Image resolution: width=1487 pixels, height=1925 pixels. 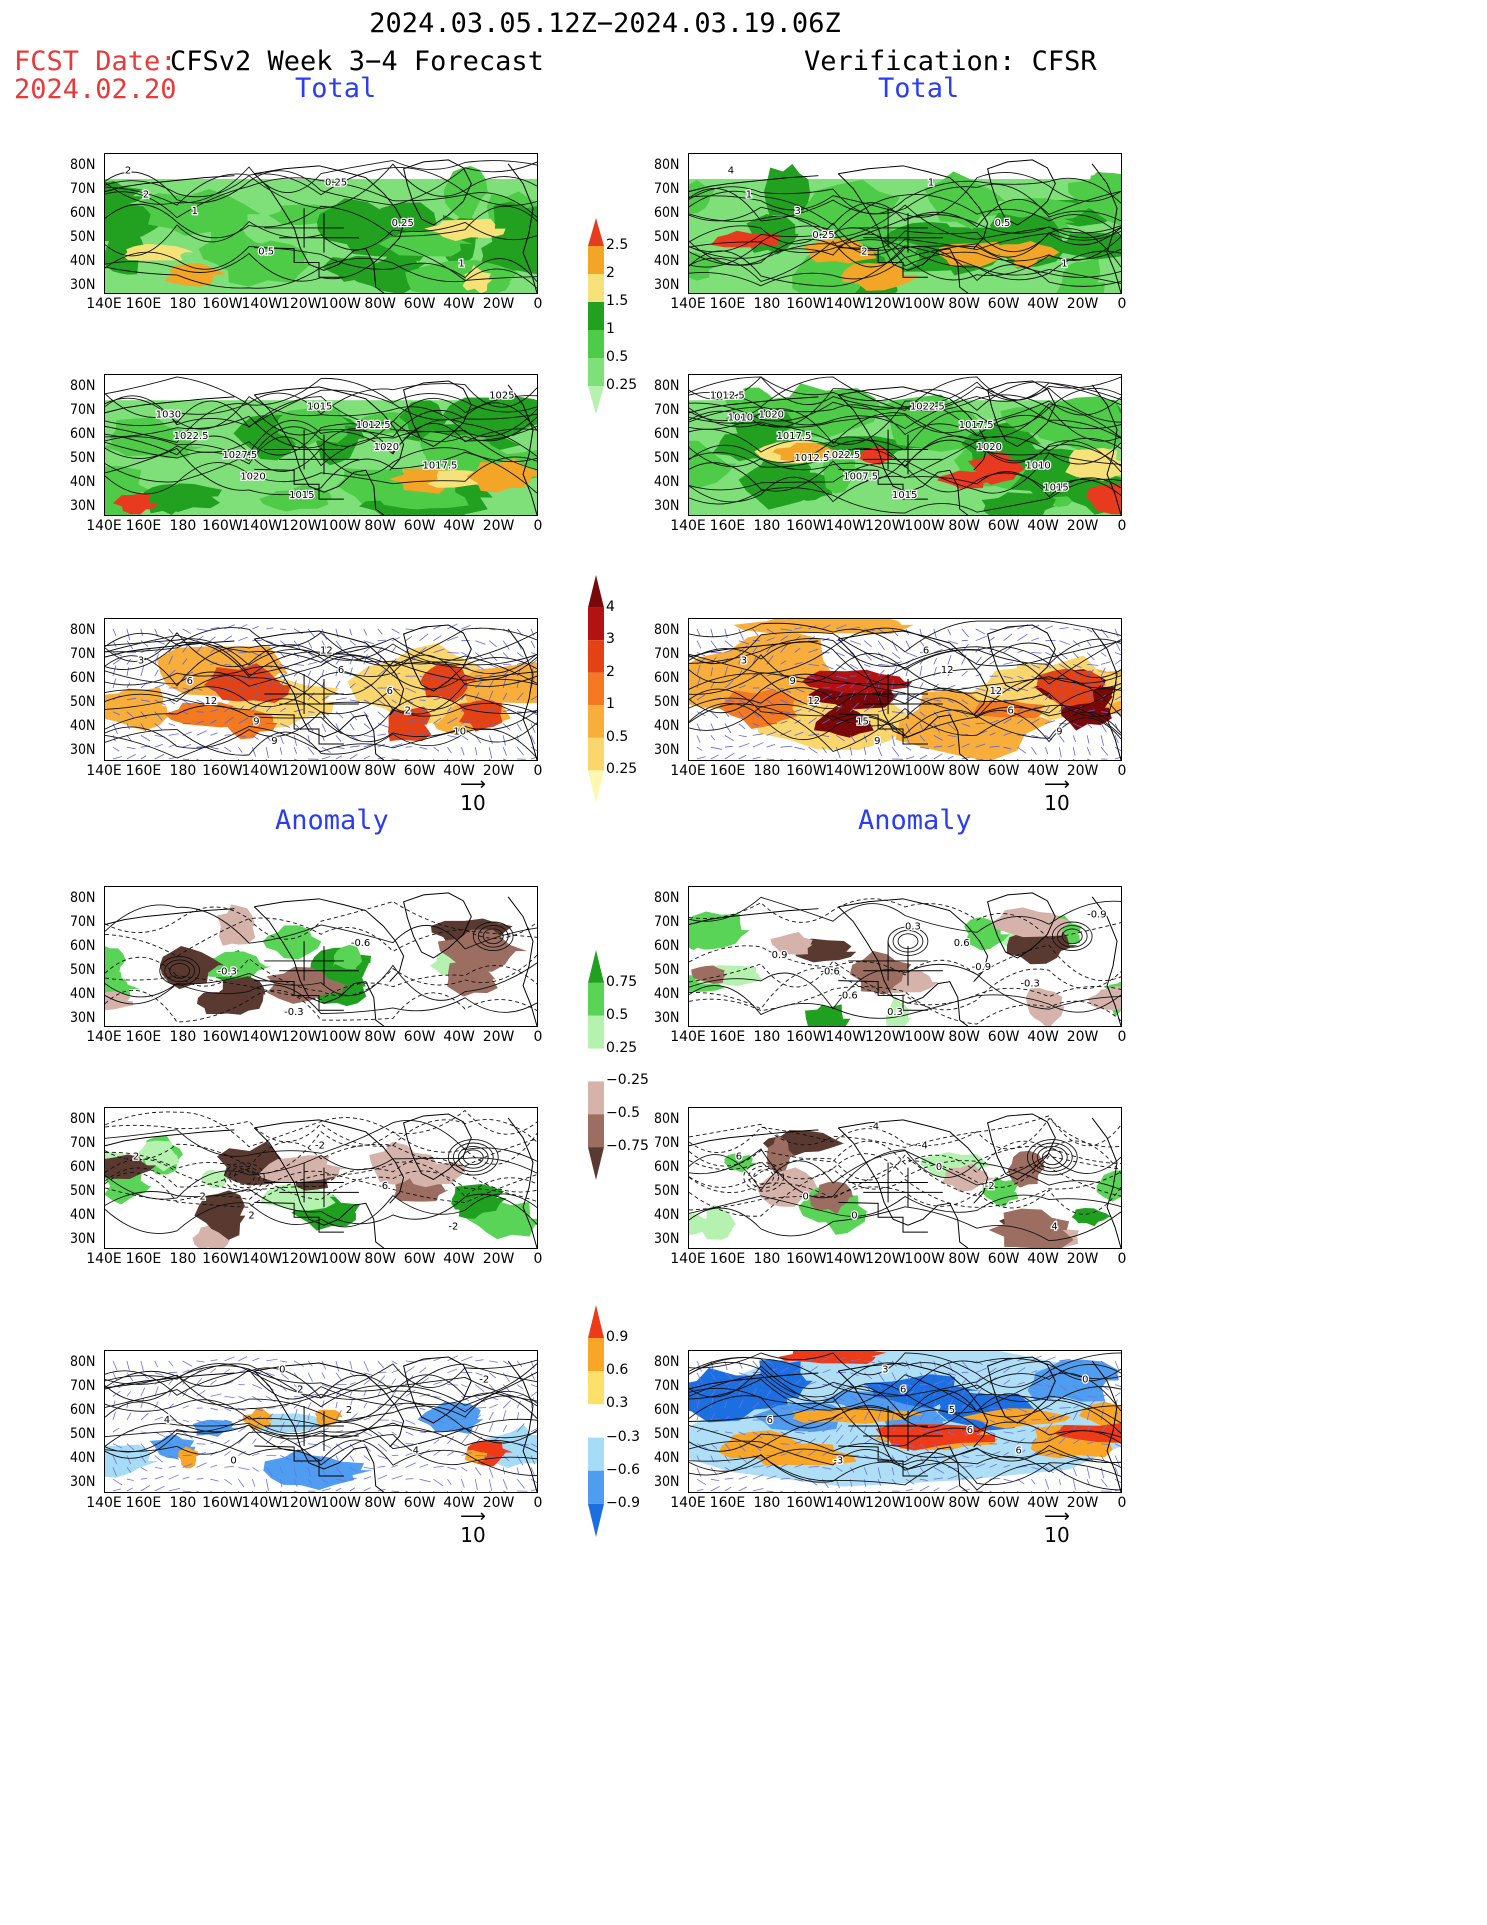 What do you see at coordinates (596, 1421) in the screenshot?
I see `colorbar-storm_anom` at bounding box center [596, 1421].